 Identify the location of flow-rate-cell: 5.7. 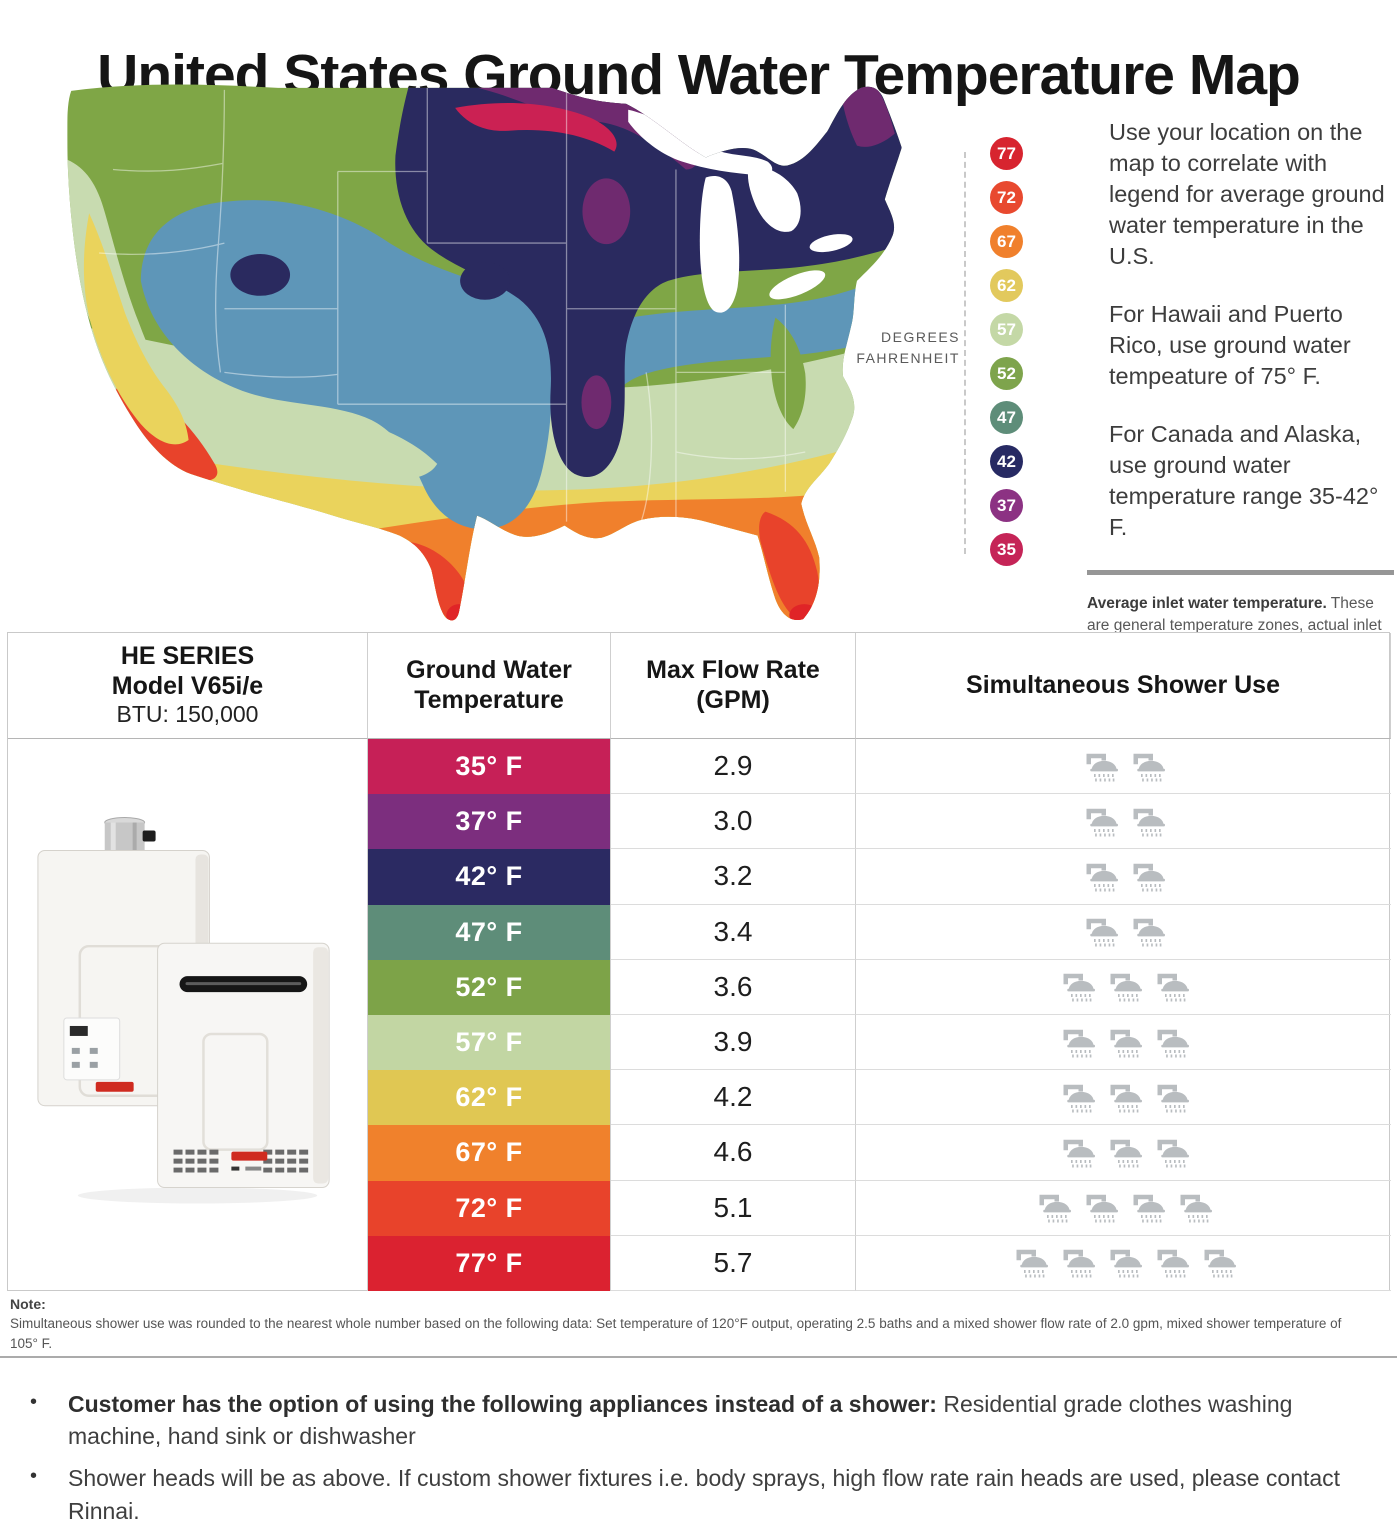
(733, 1263).